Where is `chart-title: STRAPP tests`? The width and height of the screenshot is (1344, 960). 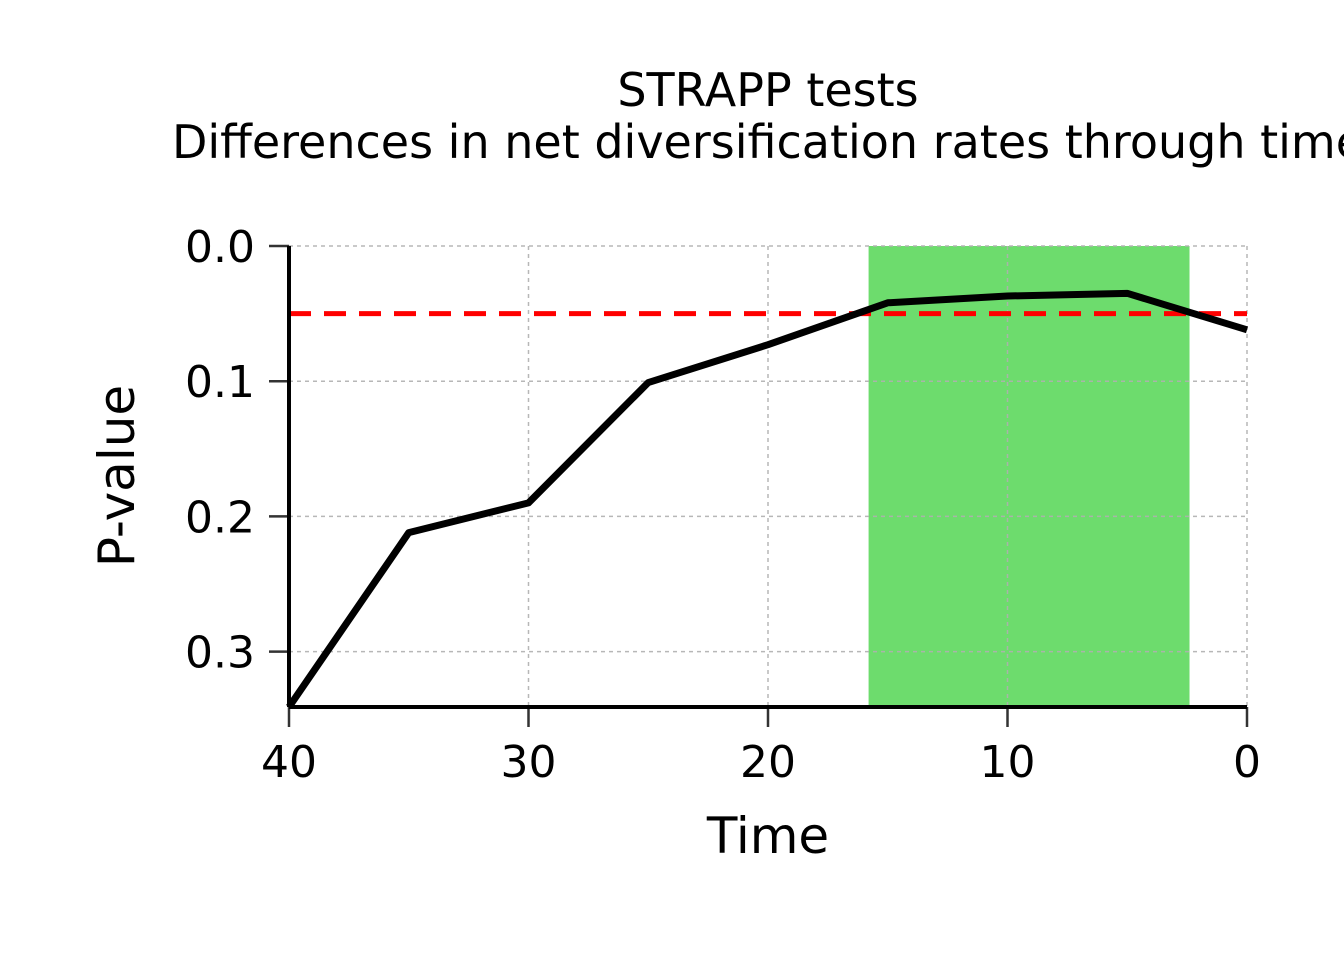 chart-title: STRAPP tests is located at coordinates (767, 90).